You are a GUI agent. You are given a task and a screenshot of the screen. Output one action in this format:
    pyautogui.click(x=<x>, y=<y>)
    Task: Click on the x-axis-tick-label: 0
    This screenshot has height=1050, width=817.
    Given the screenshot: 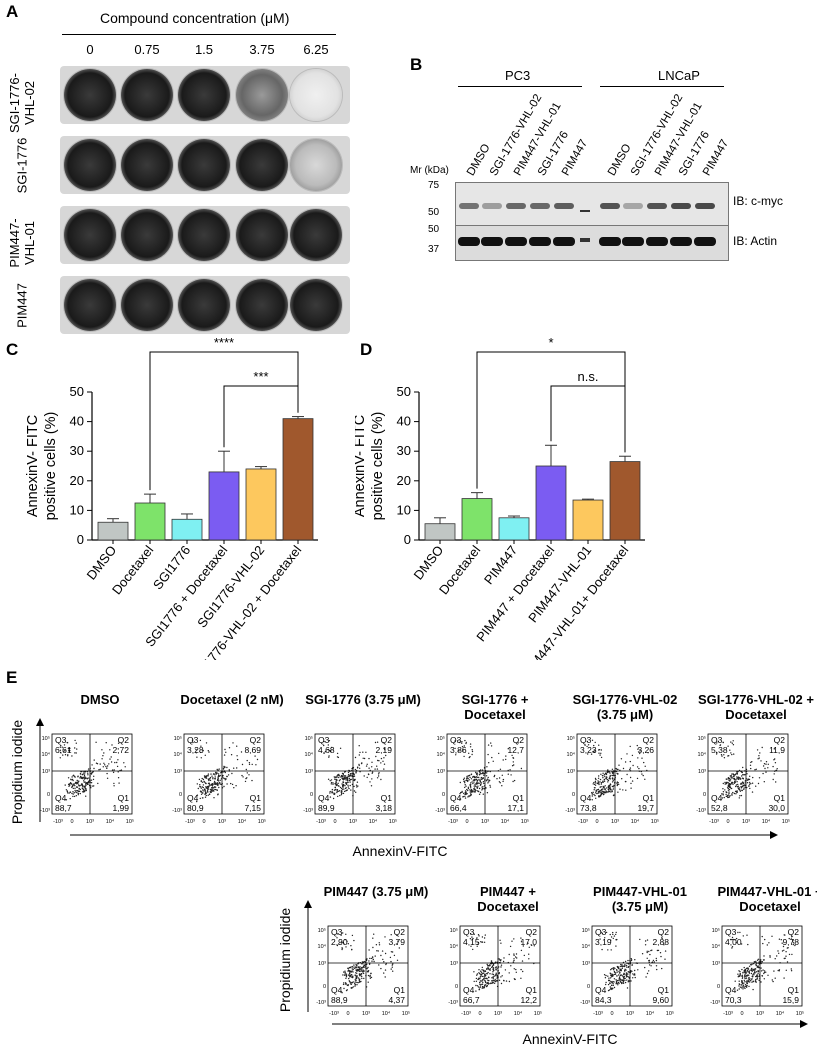 What is the action you would take?
    pyautogui.click(x=347, y=1014)
    